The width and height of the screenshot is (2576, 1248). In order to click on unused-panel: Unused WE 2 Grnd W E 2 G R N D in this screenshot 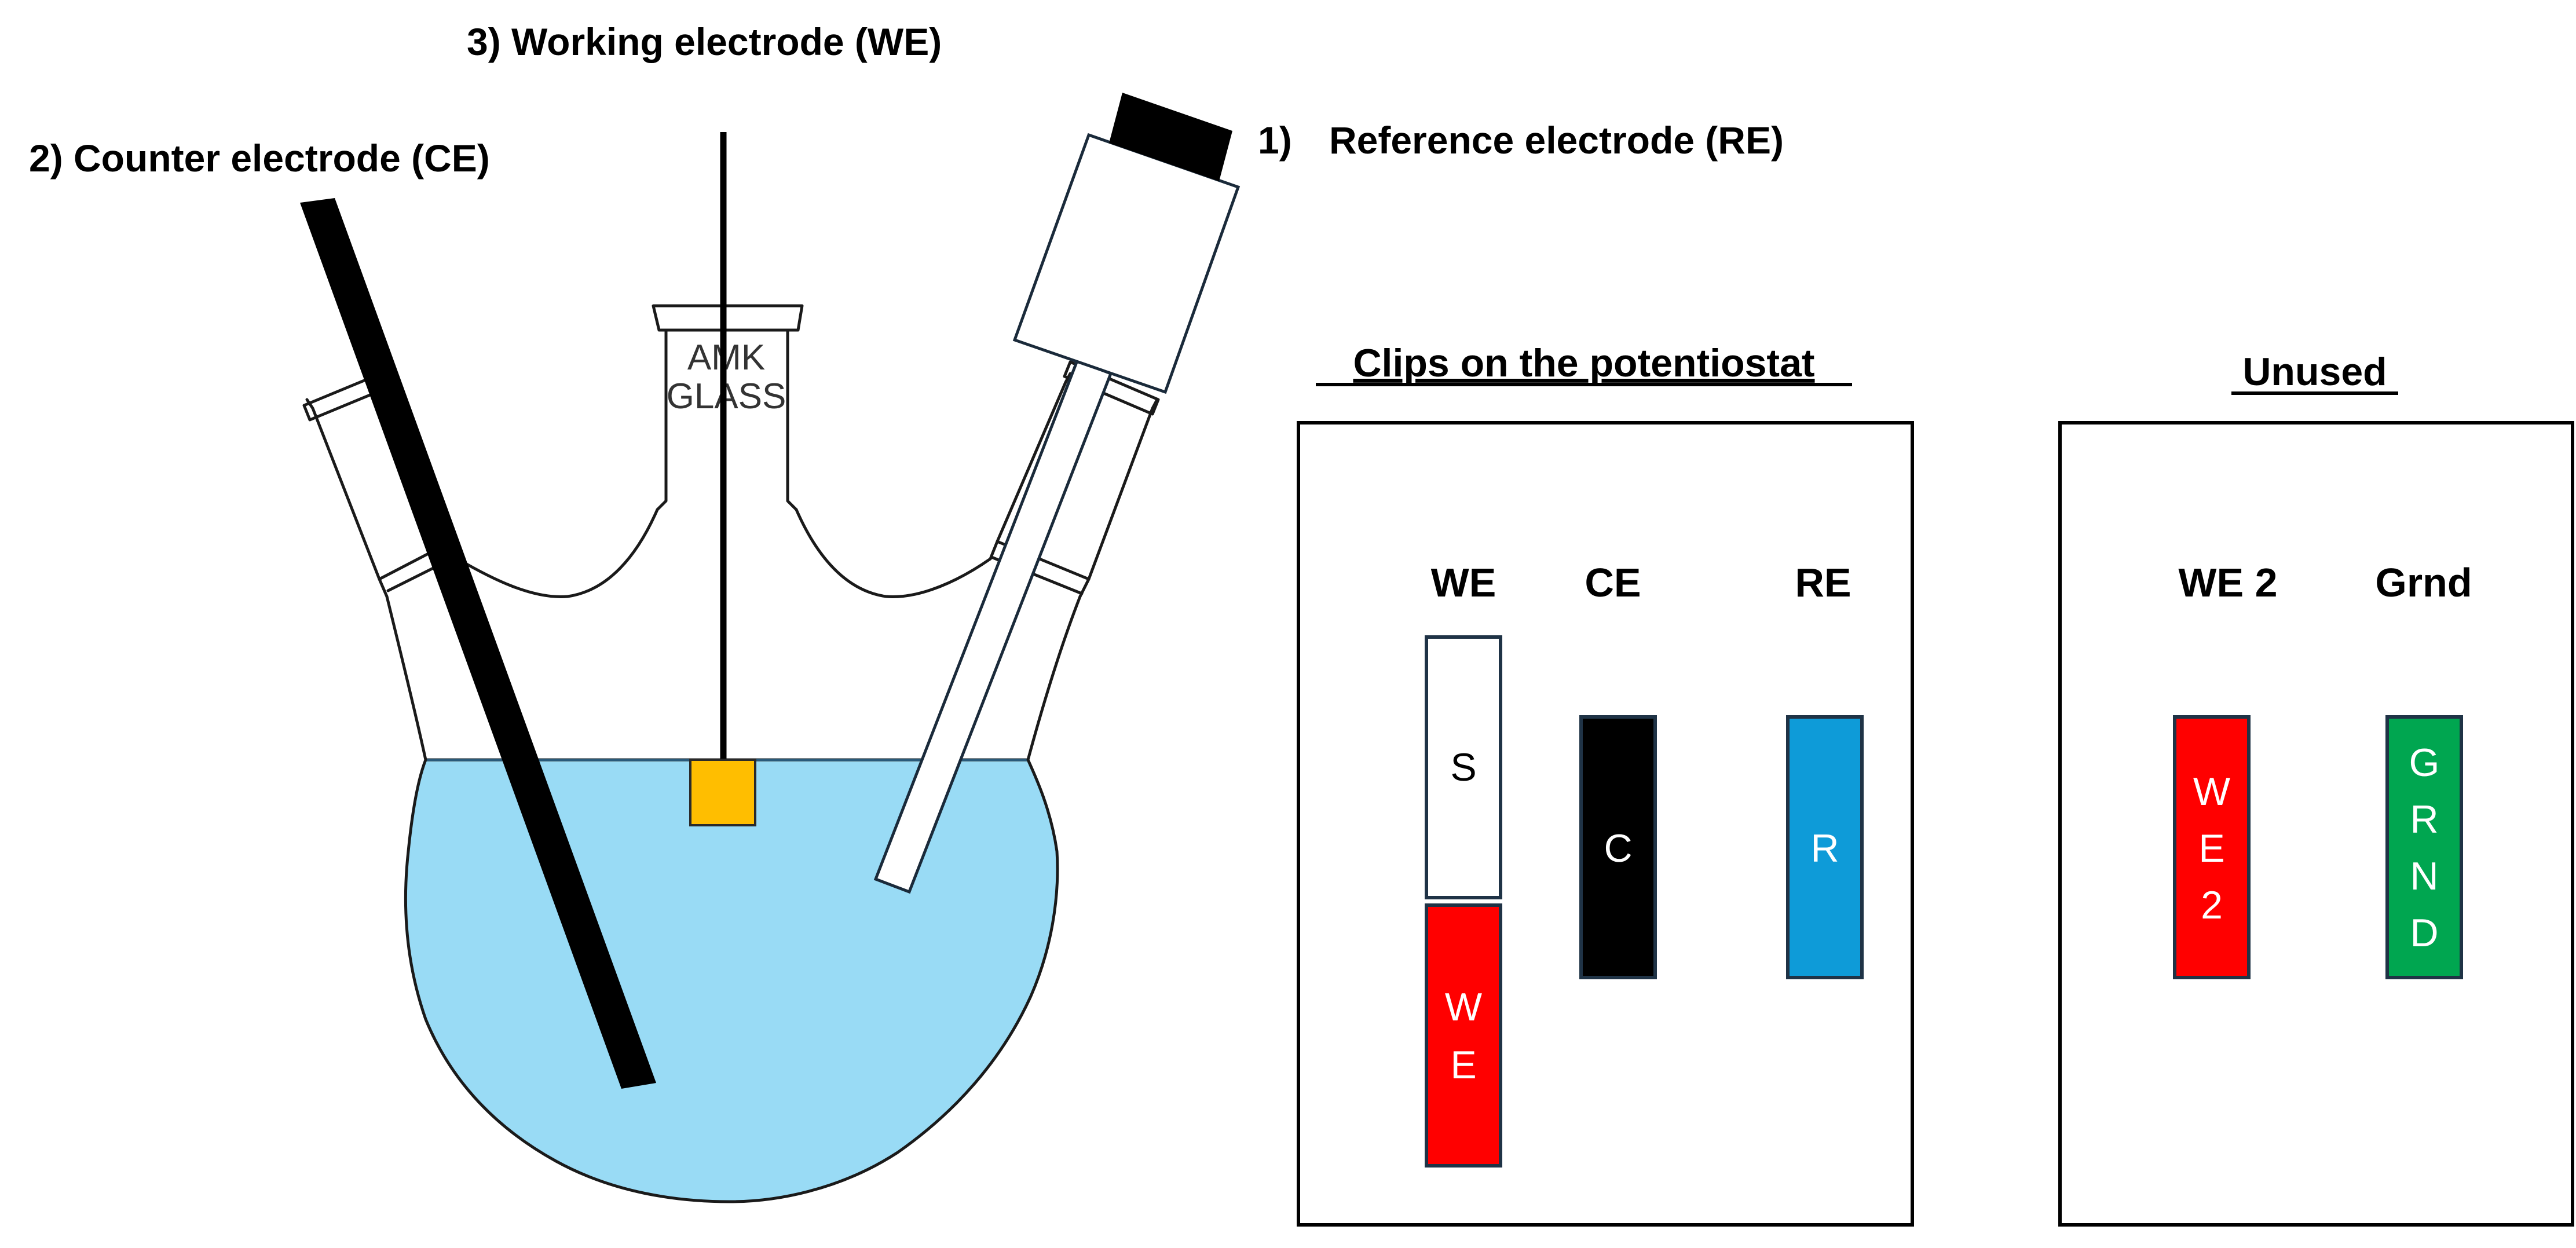, I will do `click(2316, 788)`.